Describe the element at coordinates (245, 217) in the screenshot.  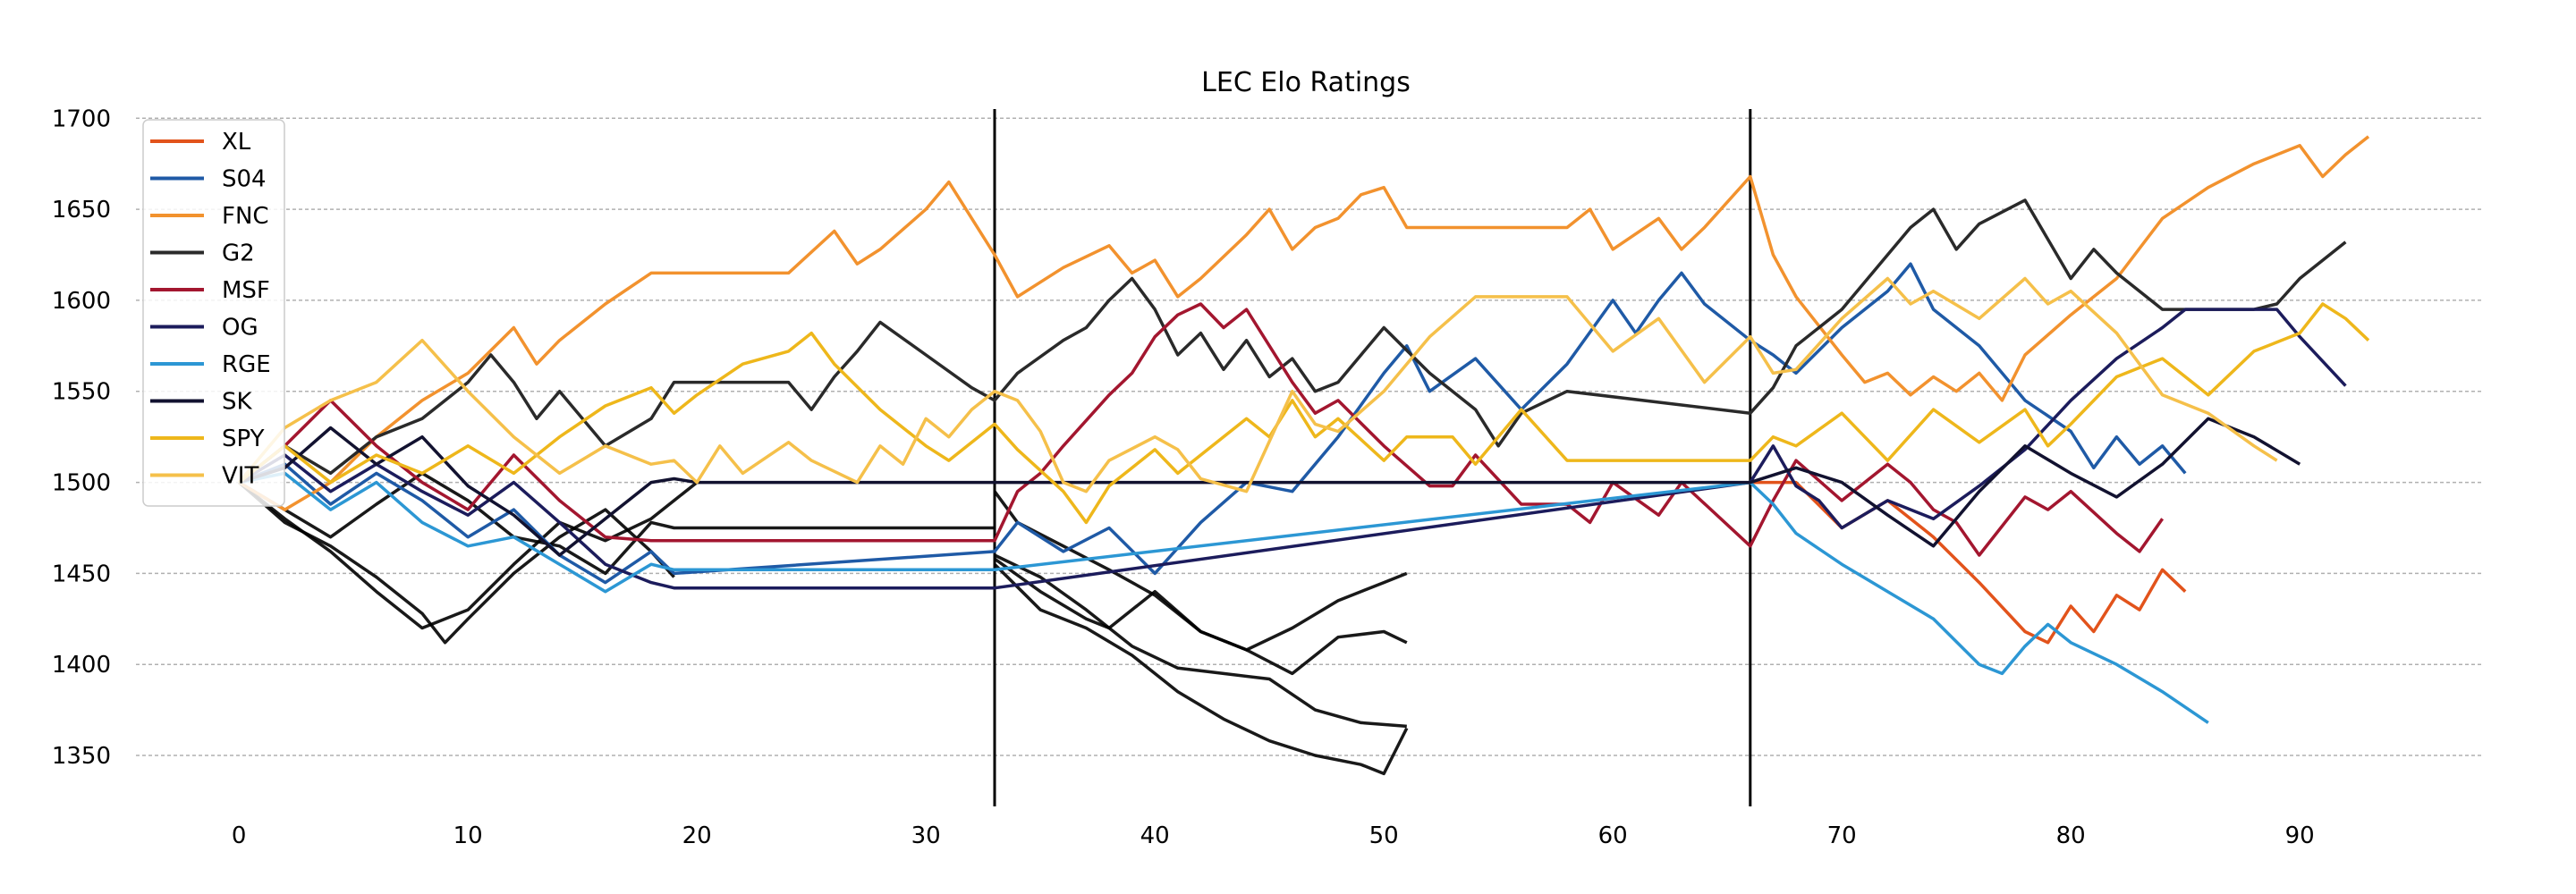
I see `legend-label-fnc: FNC` at that location.